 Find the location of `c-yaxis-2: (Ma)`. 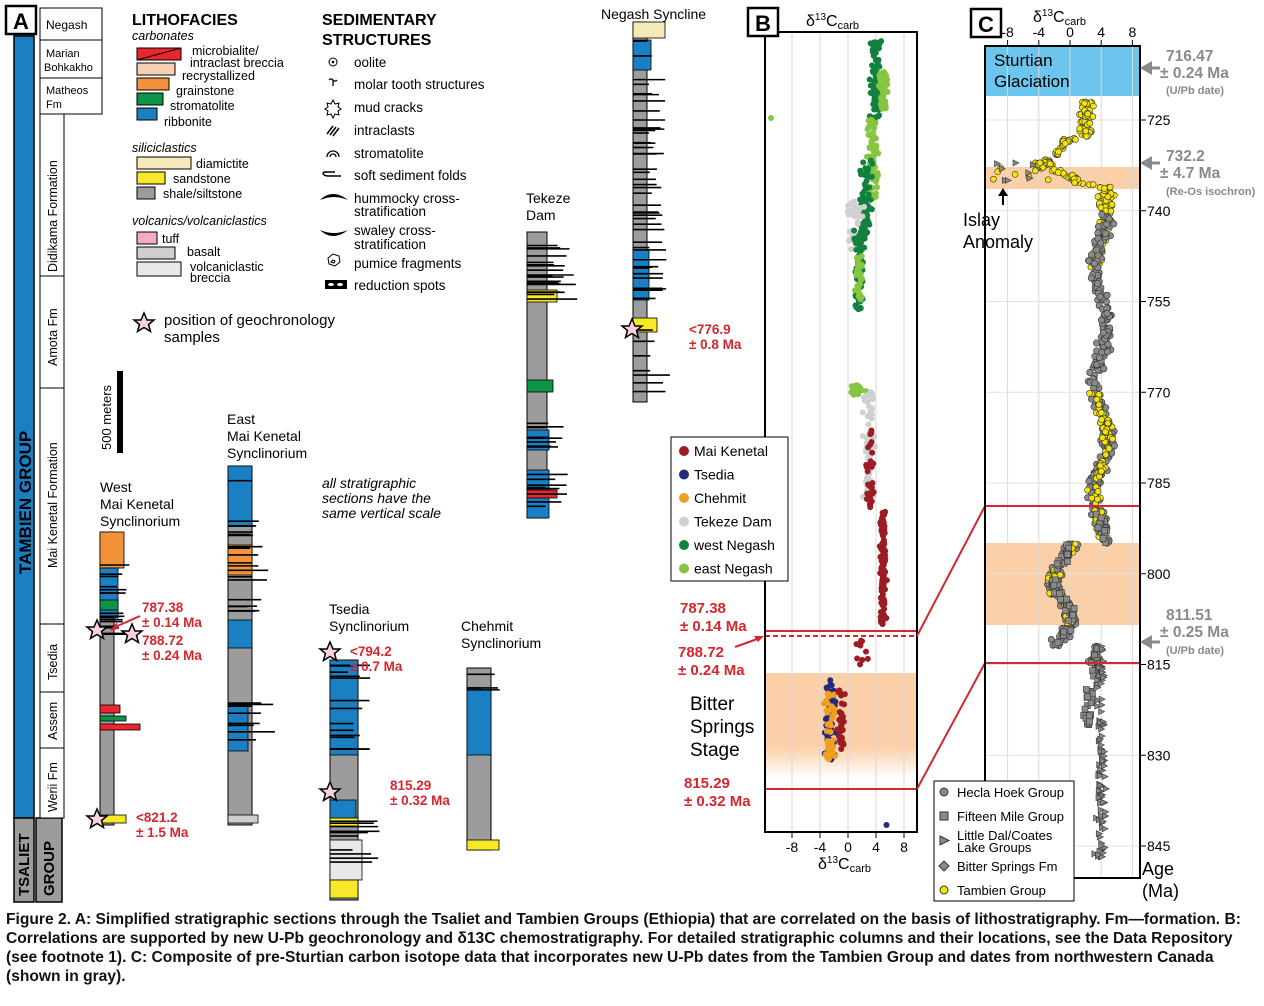

c-yaxis-2: (Ma) is located at coordinates (1160, 891).